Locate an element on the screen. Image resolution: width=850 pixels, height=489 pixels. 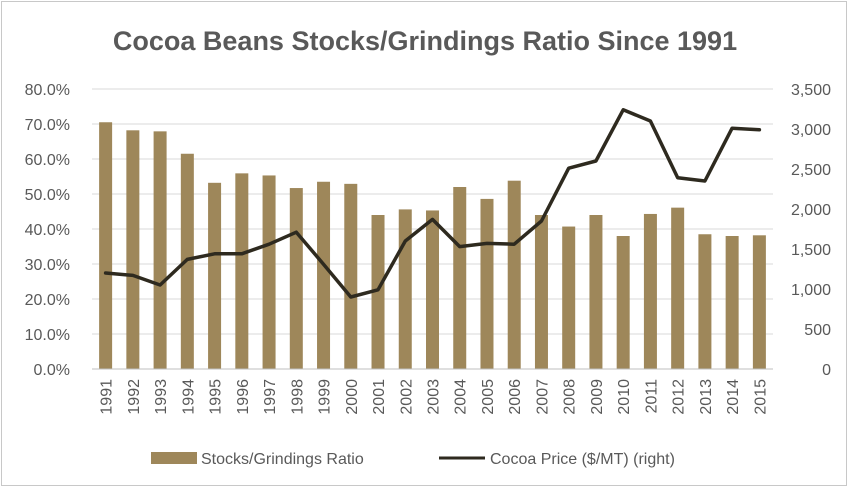
x-tick-label: 1999 is located at coordinates (325, 397).